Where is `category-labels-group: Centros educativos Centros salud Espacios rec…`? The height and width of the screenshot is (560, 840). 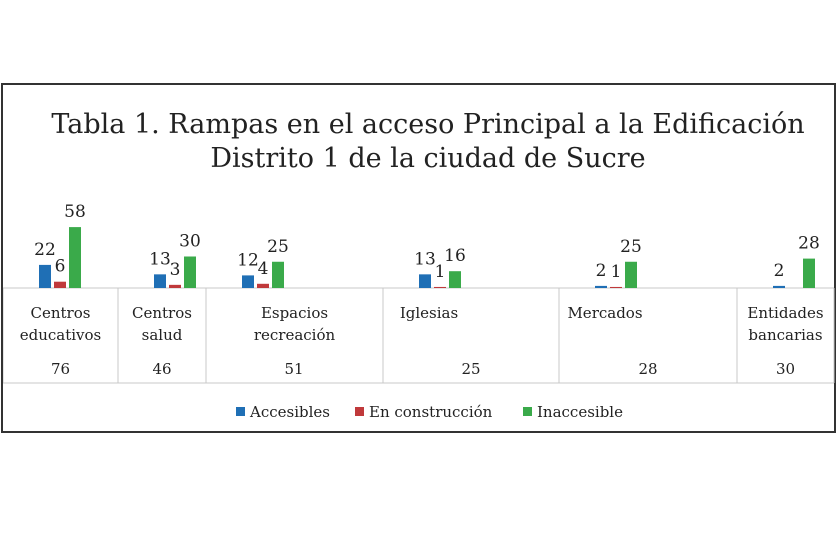
category-labels-group: Centros educativos Centros salud Espacios rec… is located at coordinates (422, 324).